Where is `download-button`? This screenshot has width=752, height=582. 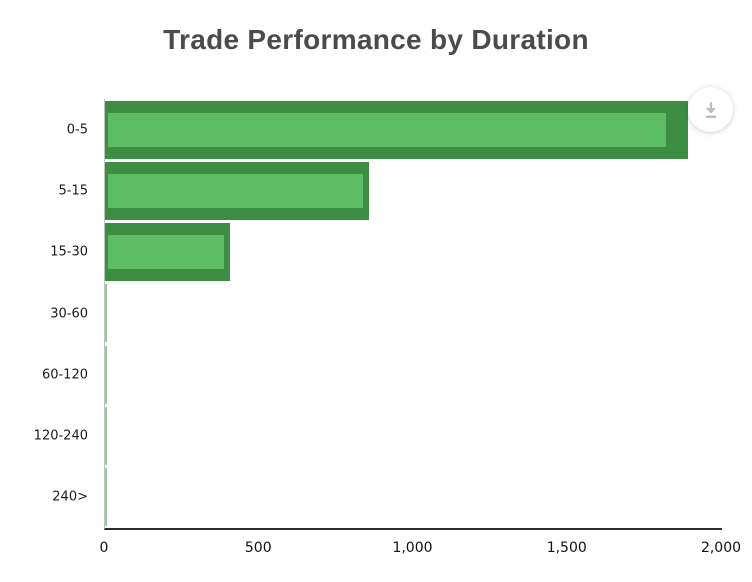 download-button is located at coordinates (710, 109).